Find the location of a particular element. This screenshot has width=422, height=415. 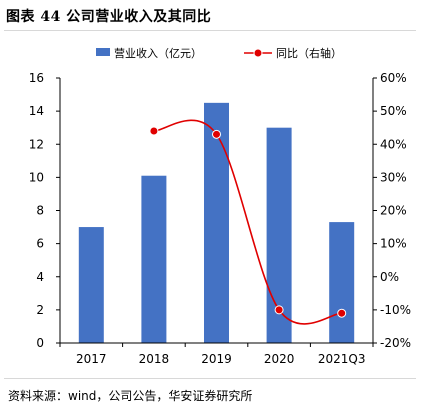

source-bar: 资料来源：wind，公司公告，华安证券研究所 is located at coordinates (210, 396).